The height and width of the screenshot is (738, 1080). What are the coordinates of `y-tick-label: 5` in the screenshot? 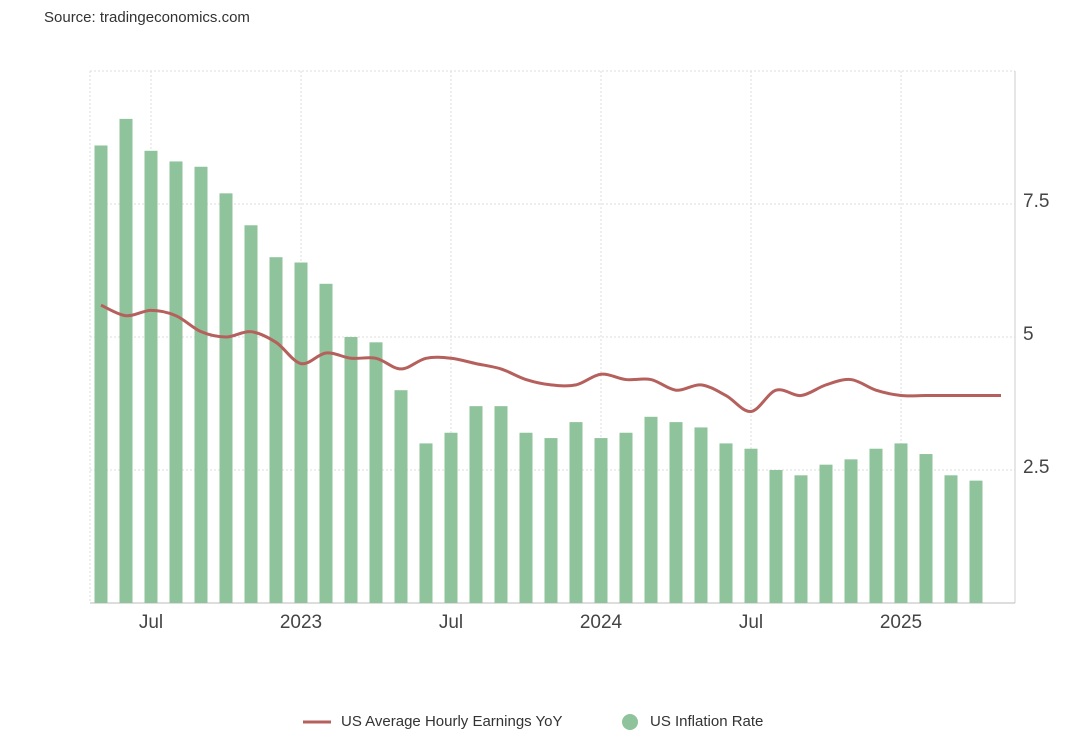 It's located at (1028, 334).